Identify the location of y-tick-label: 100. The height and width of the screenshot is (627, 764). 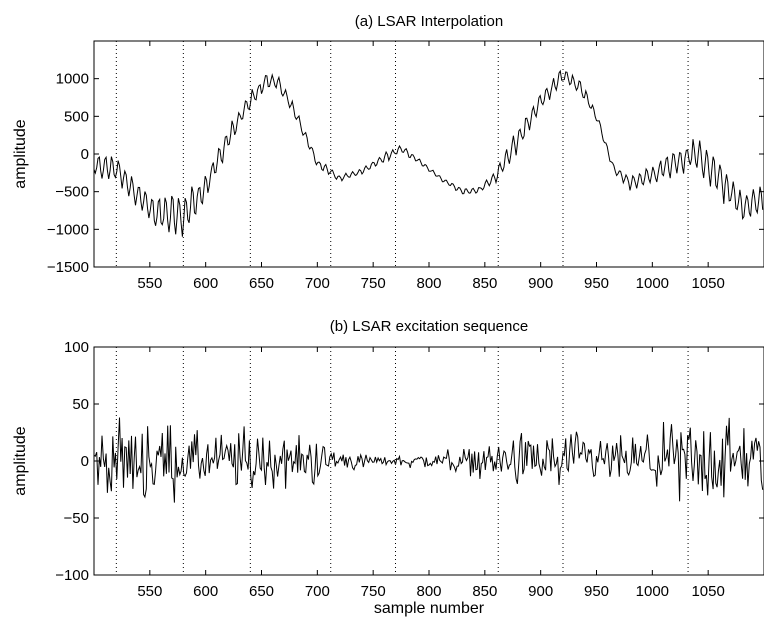
(76, 347).